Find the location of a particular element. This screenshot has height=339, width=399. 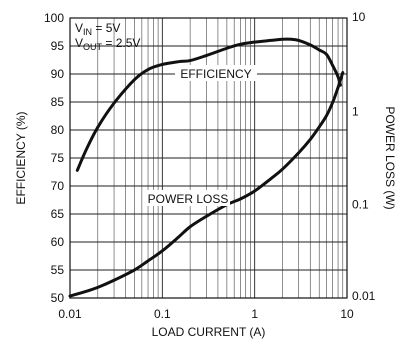

efficiency-series-label: EFFICIENCY is located at coordinates (215, 74).